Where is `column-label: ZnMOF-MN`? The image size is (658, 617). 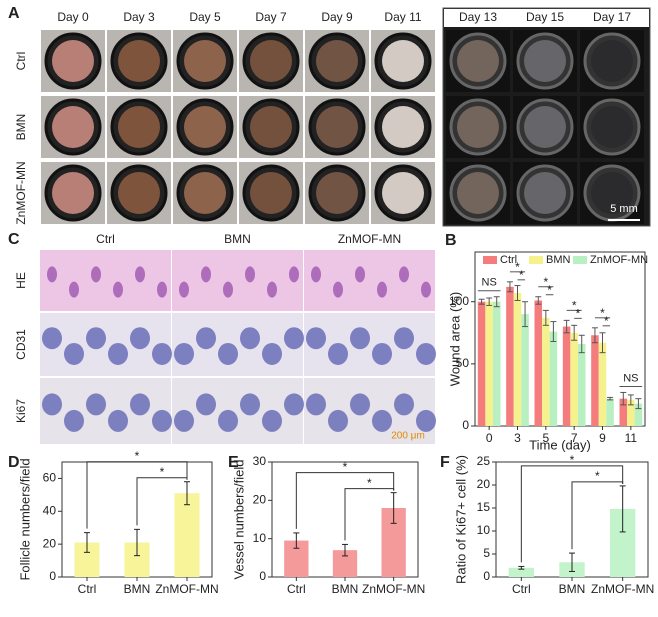 column-label: ZnMOF-MN is located at coordinates (369, 239).